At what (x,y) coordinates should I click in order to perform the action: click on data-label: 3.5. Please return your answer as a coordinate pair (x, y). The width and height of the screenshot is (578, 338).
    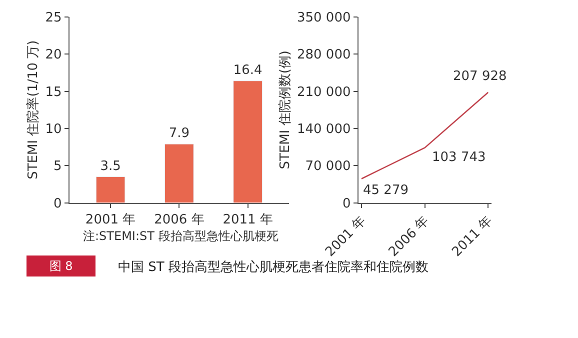
    Looking at the image, I should click on (110, 166).